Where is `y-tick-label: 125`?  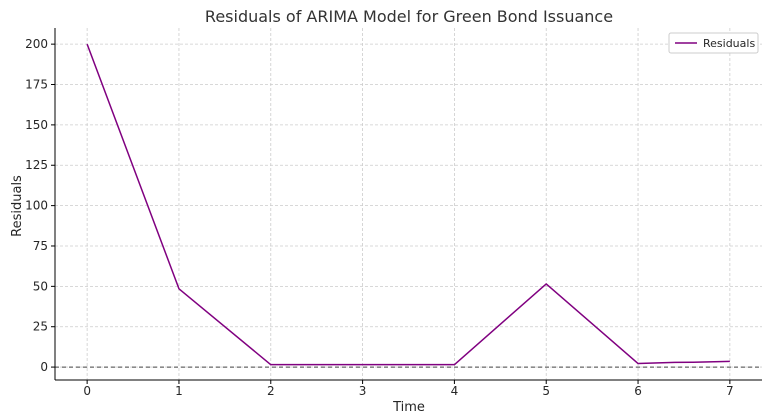
y-tick-label: 125 is located at coordinates (36, 165).